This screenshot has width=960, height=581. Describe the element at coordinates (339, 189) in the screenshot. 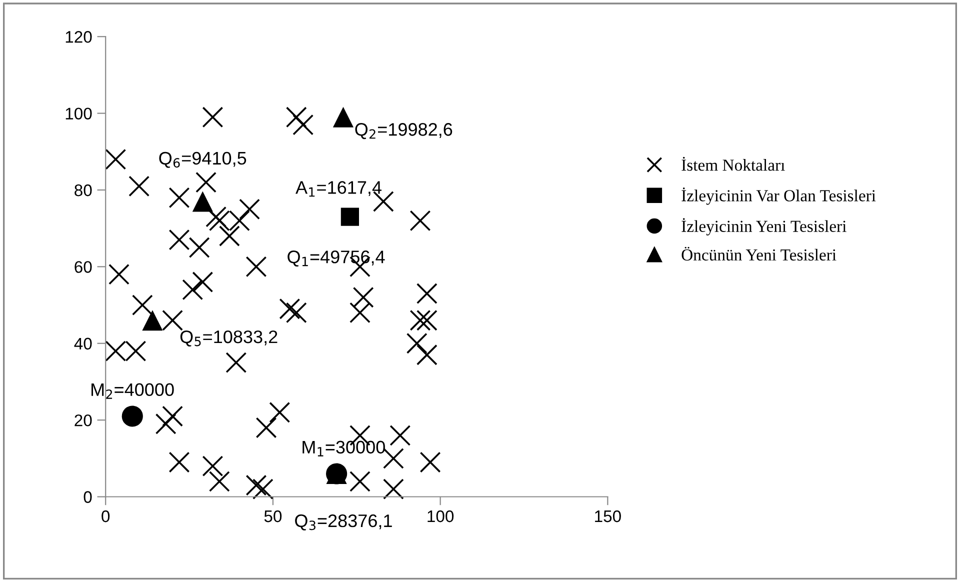

I see `annotation: A$_{1}$=1617,4` at that location.